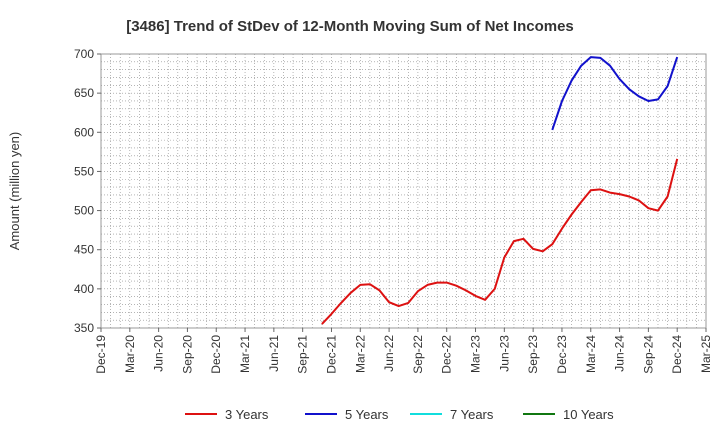  What do you see at coordinates (245, 354) in the screenshot?
I see `x-tick-label: Mar-21` at bounding box center [245, 354].